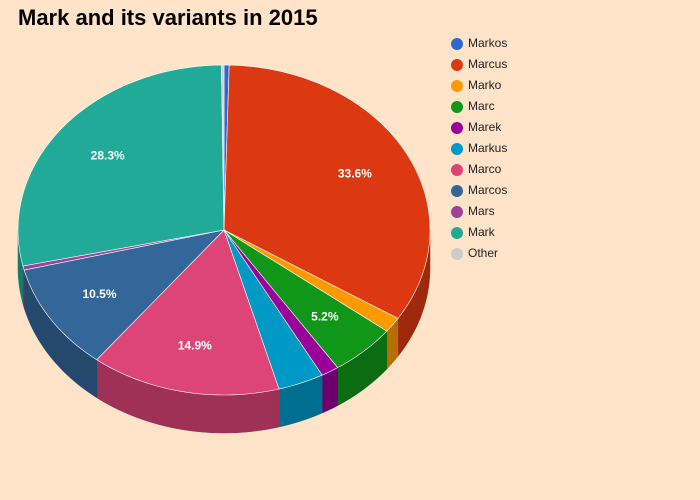  I want to click on legend-label: Marek, so click(485, 127).